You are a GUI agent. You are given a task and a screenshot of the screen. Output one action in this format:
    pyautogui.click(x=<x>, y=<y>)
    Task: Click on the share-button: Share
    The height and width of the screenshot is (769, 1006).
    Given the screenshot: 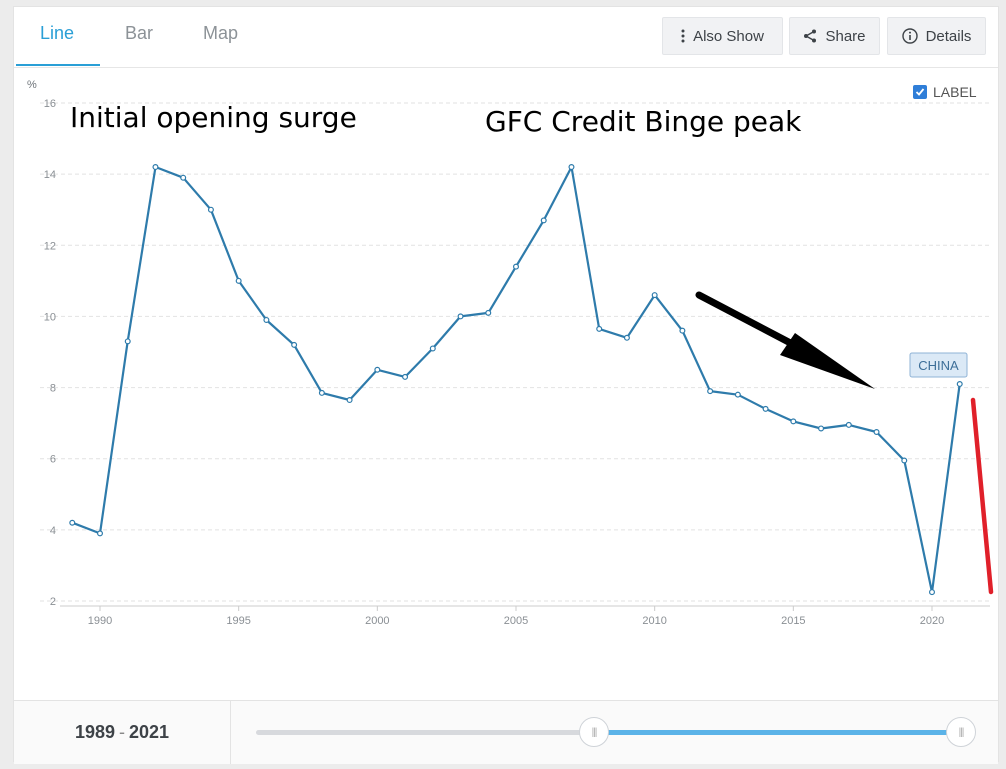 What is the action you would take?
    pyautogui.click(x=834, y=36)
    